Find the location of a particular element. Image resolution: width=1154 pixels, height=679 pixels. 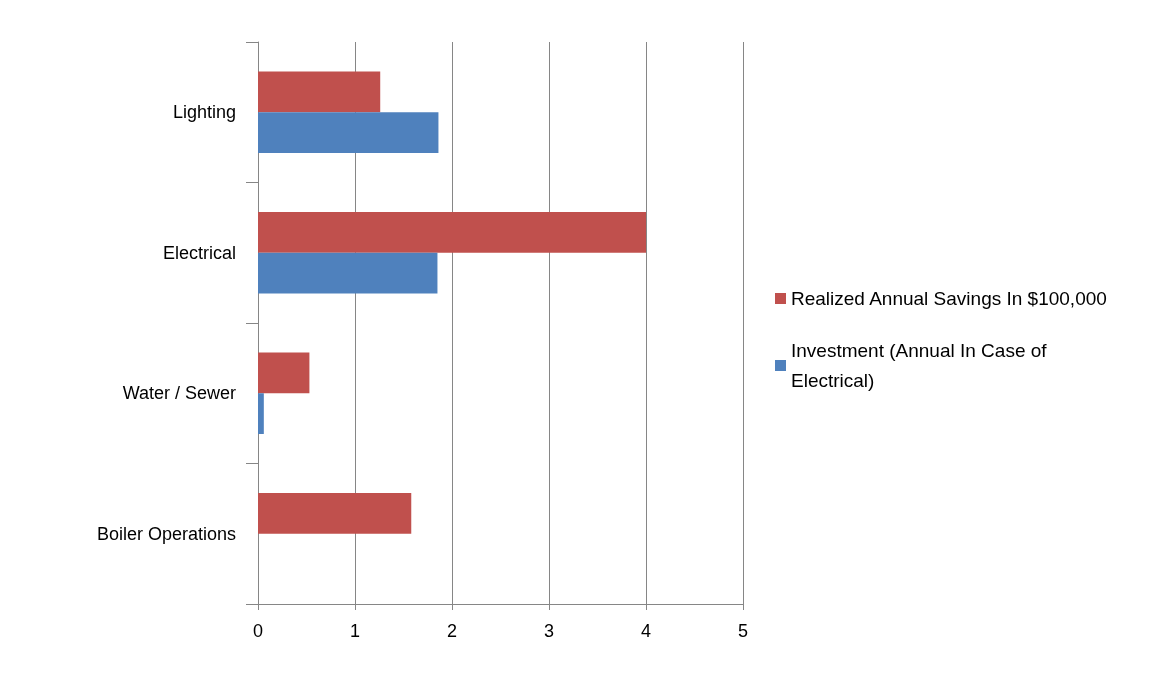

legend-label: Realized Annual Savings In $100,000 is located at coordinates (949, 298).